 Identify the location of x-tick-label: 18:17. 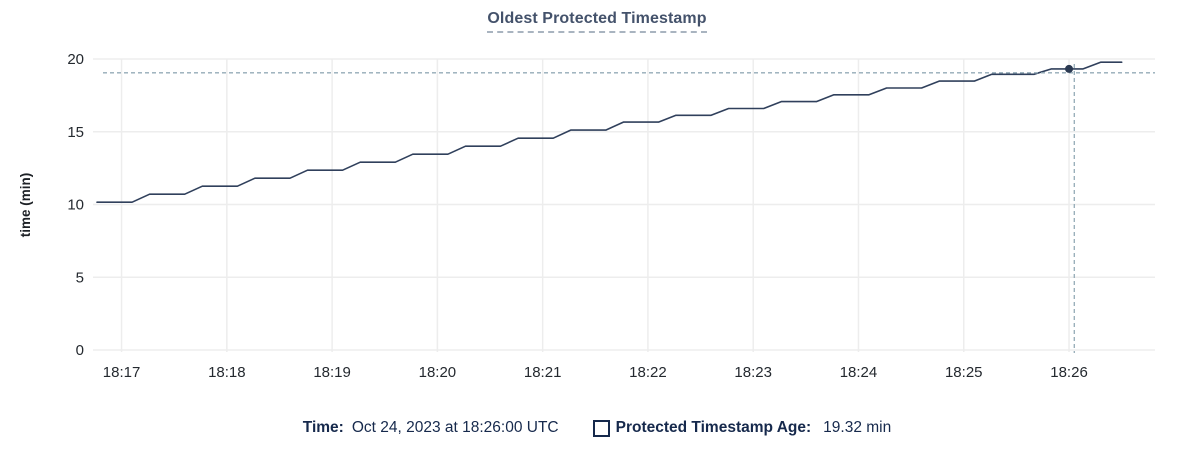
(122, 372).